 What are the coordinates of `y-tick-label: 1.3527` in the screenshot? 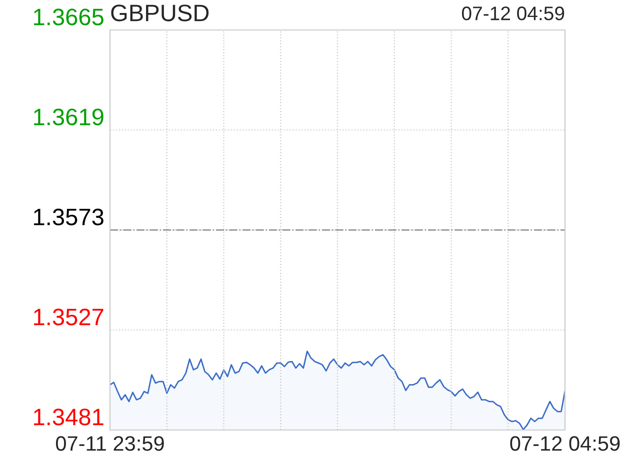 It's located at (69, 317).